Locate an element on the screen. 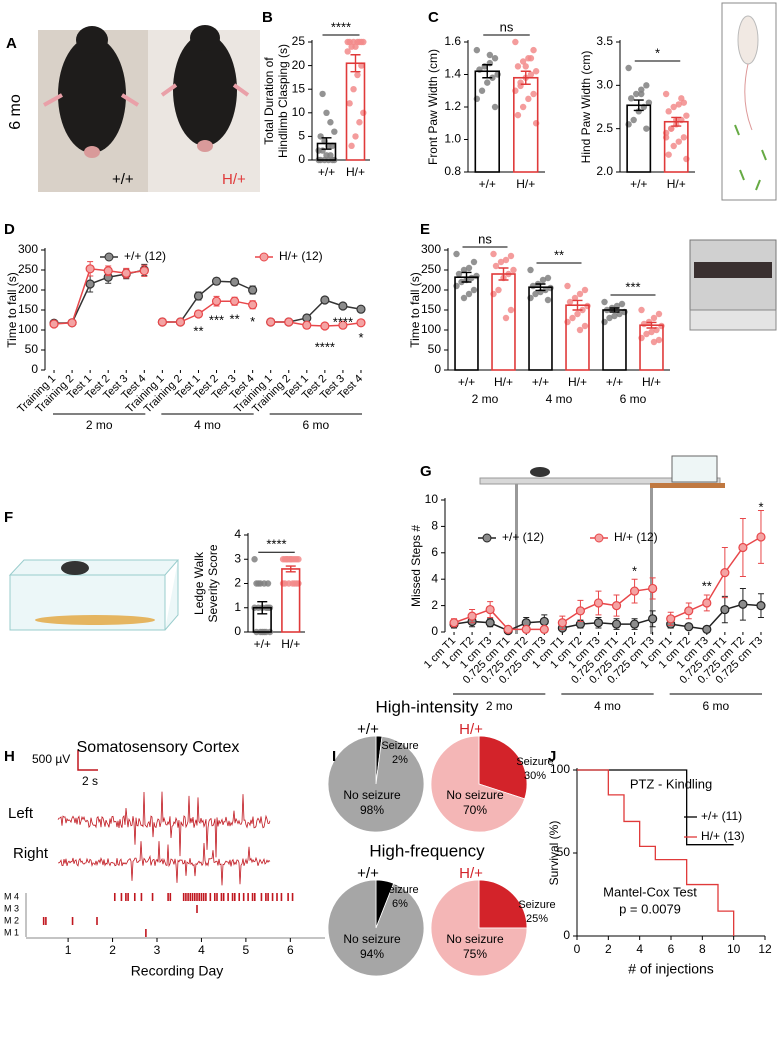 The image size is (780, 1039). y-tick-label: 100 is located at coordinates (28, 329).